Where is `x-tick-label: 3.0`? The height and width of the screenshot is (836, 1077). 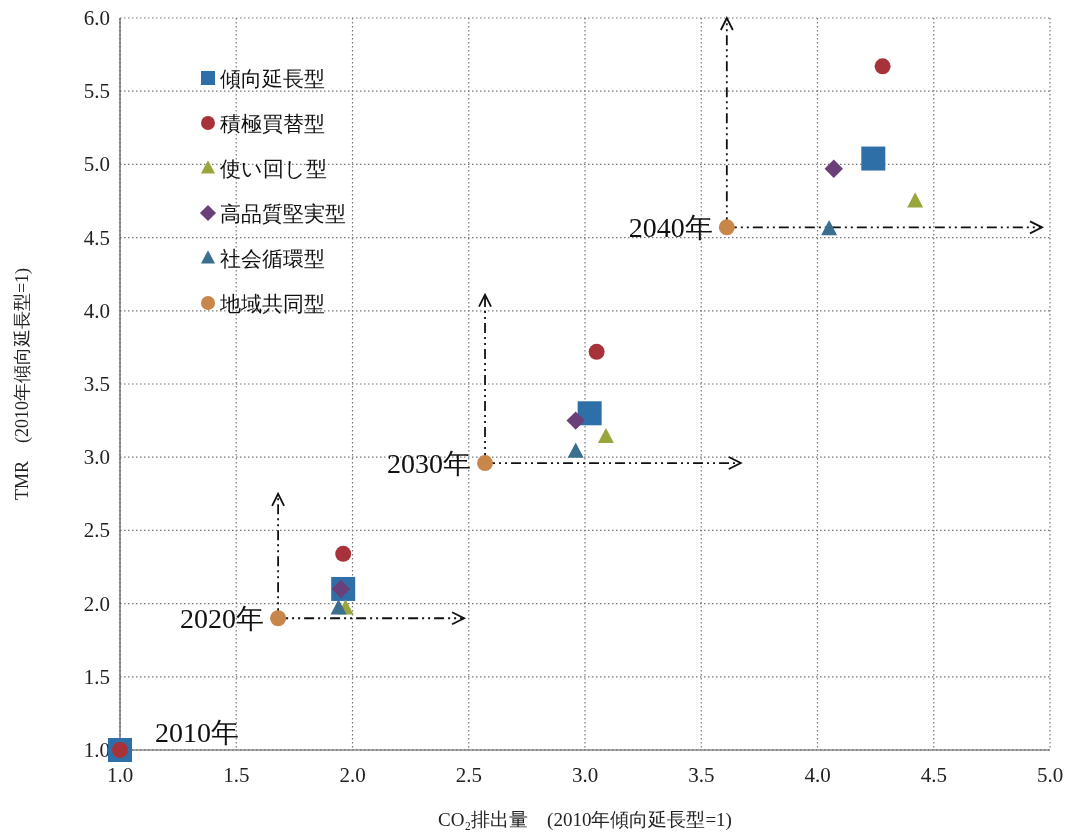 x-tick-label: 3.0 is located at coordinates (585, 775).